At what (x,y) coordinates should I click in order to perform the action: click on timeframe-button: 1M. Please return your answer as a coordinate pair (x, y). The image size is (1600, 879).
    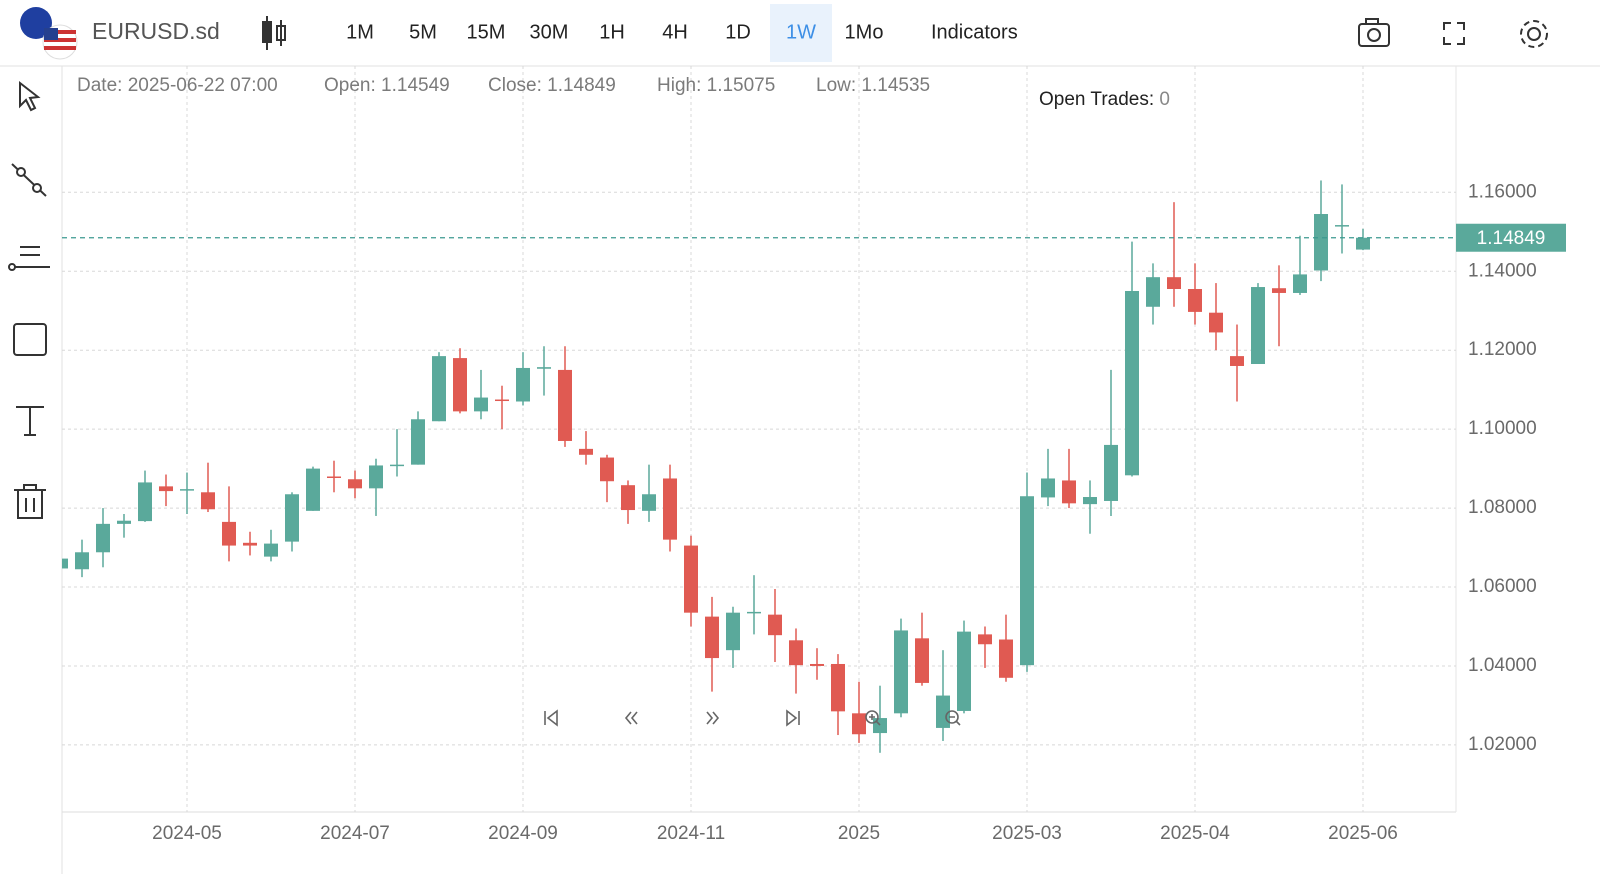
    Looking at the image, I should click on (360, 32).